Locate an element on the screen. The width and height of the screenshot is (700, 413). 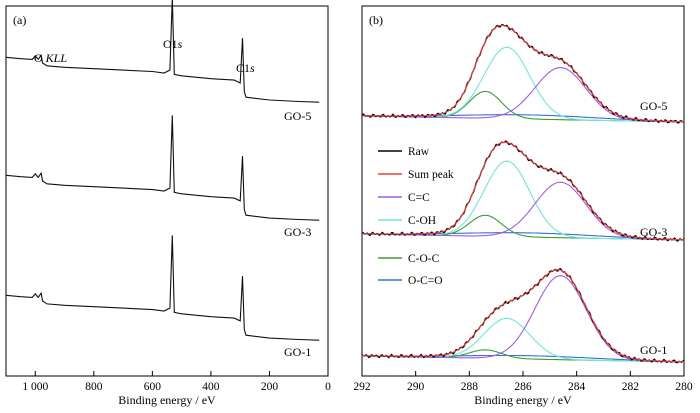
legend-label-raw: Raw is located at coordinates (419, 152).